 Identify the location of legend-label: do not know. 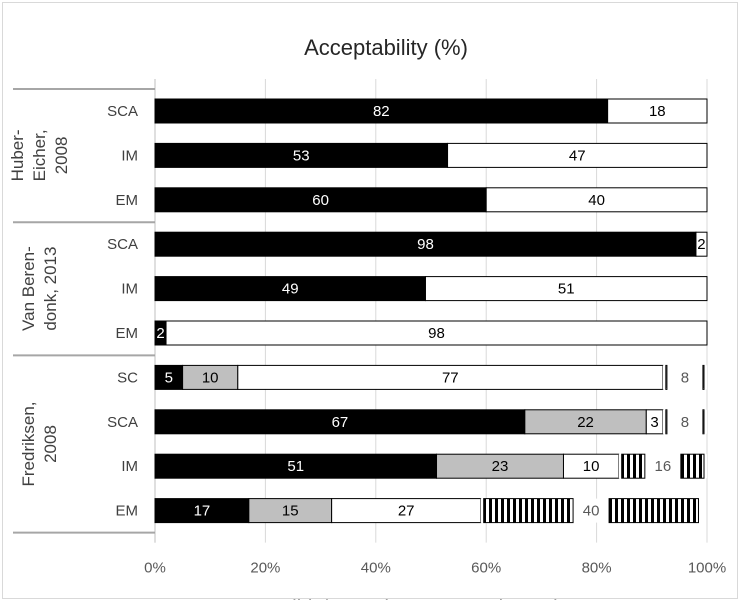
(546, 599).